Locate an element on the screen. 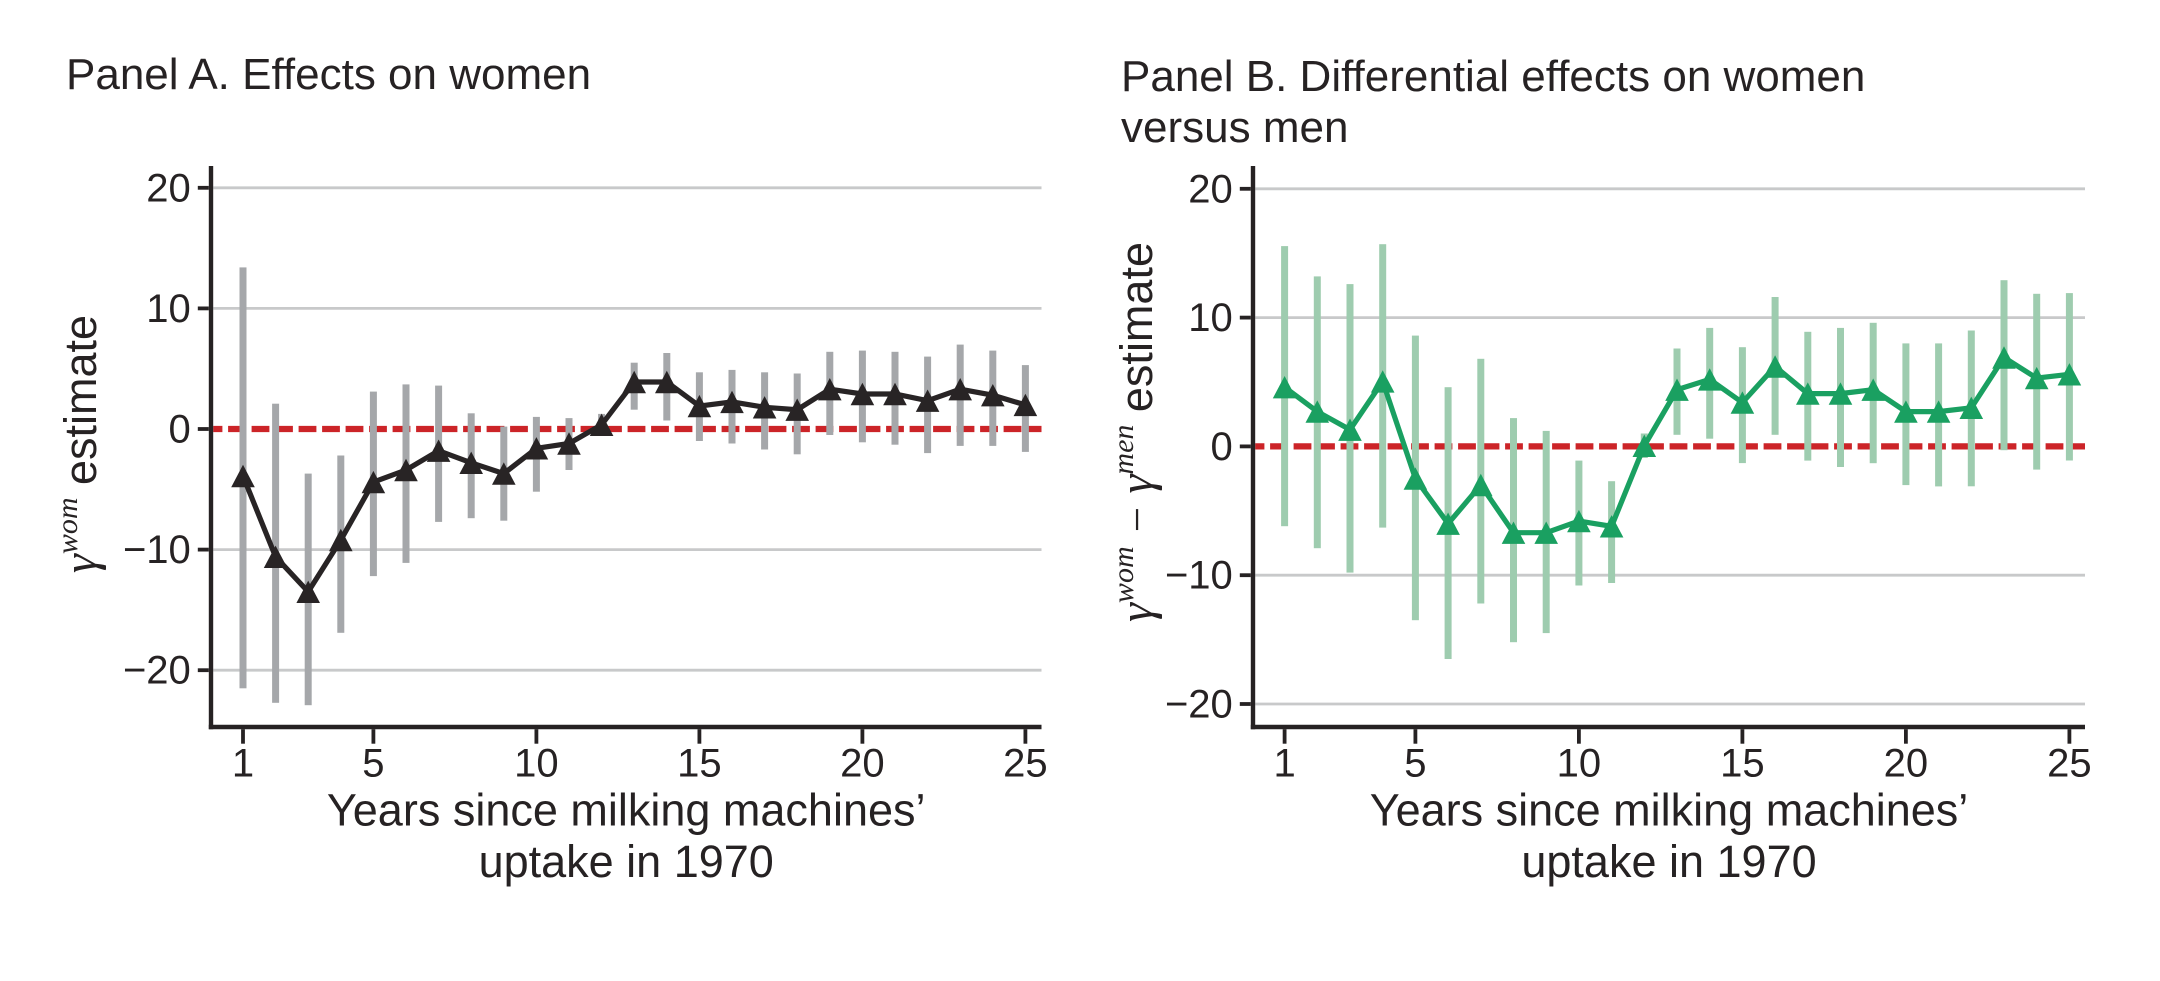 This screenshot has height=981, width=2160. svg-text: γwom − γmen estimate is located at coordinates (1135, 432).